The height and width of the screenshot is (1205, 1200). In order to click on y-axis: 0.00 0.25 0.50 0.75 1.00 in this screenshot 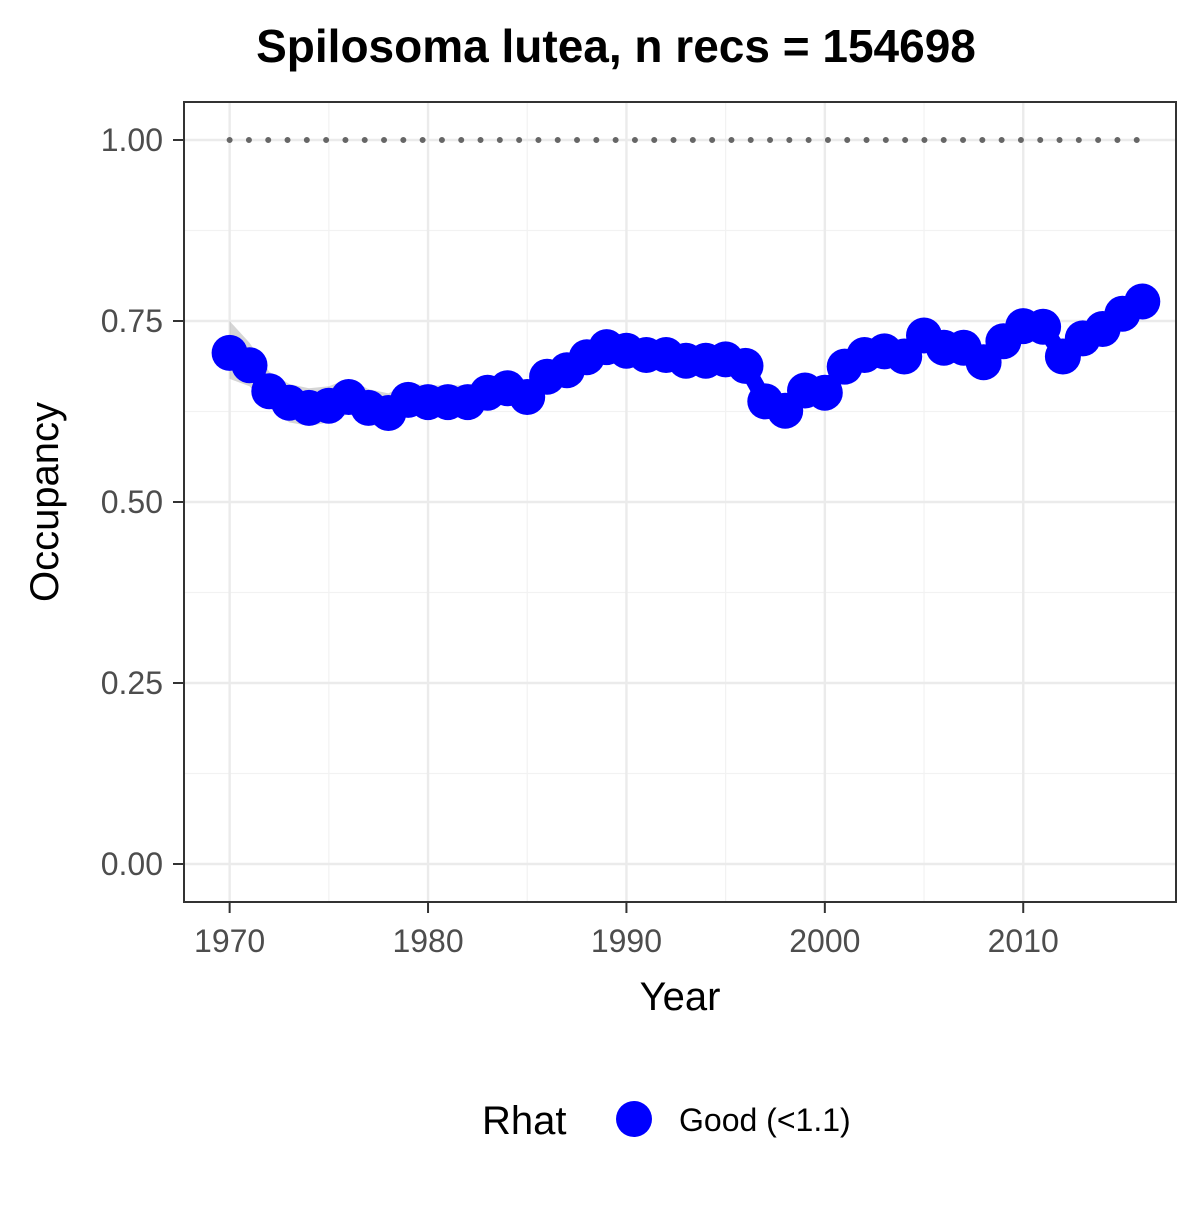, I will do `click(142, 502)`.